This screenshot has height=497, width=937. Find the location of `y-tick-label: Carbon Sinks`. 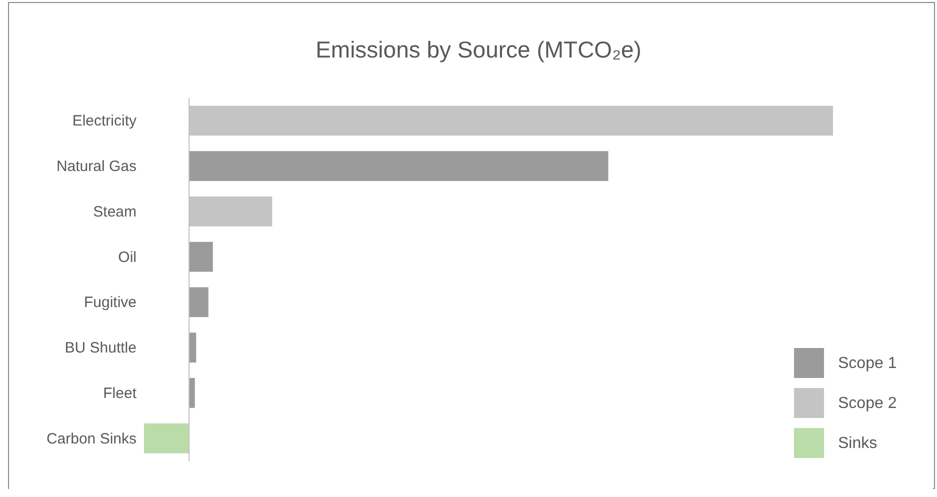

y-tick-label: Carbon Sinks is located at coordinates (91, 439).